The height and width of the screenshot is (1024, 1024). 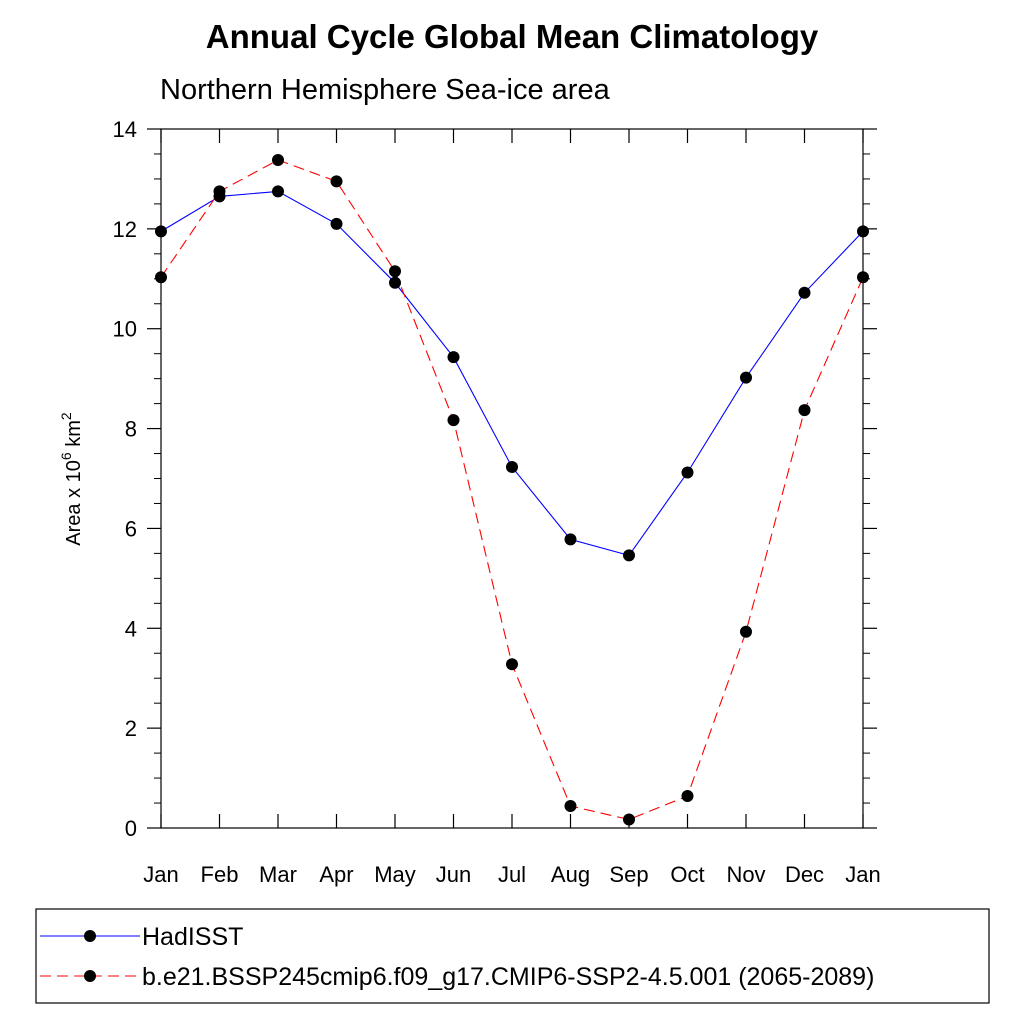 I want to click on y-tick-label: 4, so click(x=131, y=628).